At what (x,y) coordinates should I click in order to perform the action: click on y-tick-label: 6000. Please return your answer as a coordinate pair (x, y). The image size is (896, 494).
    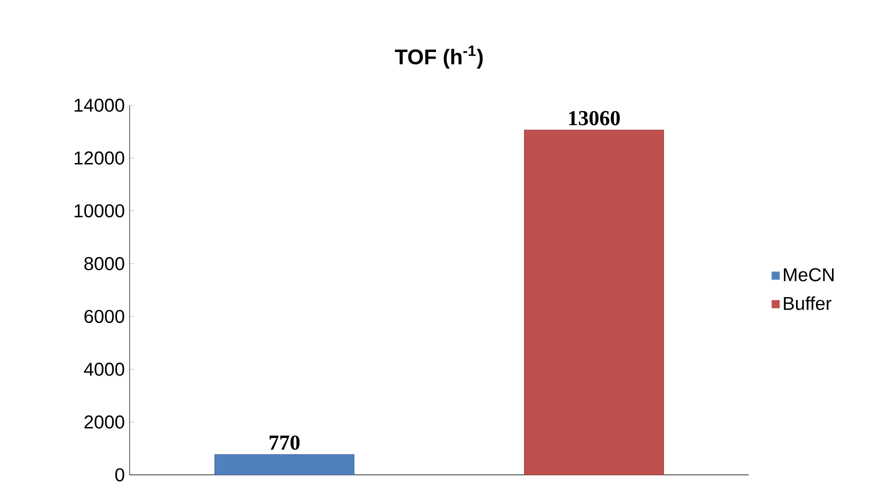
    Looking at the image, I should click on (104, 316).